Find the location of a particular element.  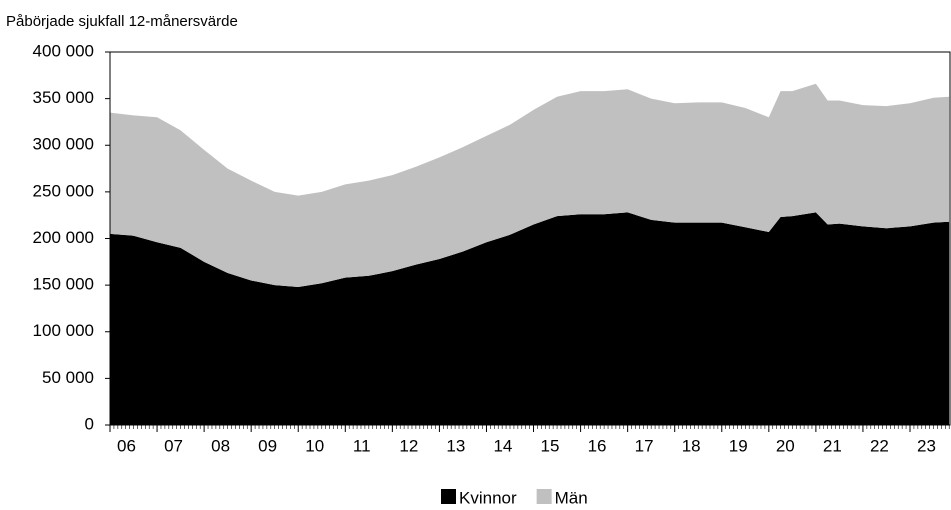

y-tick-label: 50 000 is located at coordinates (68, 377).